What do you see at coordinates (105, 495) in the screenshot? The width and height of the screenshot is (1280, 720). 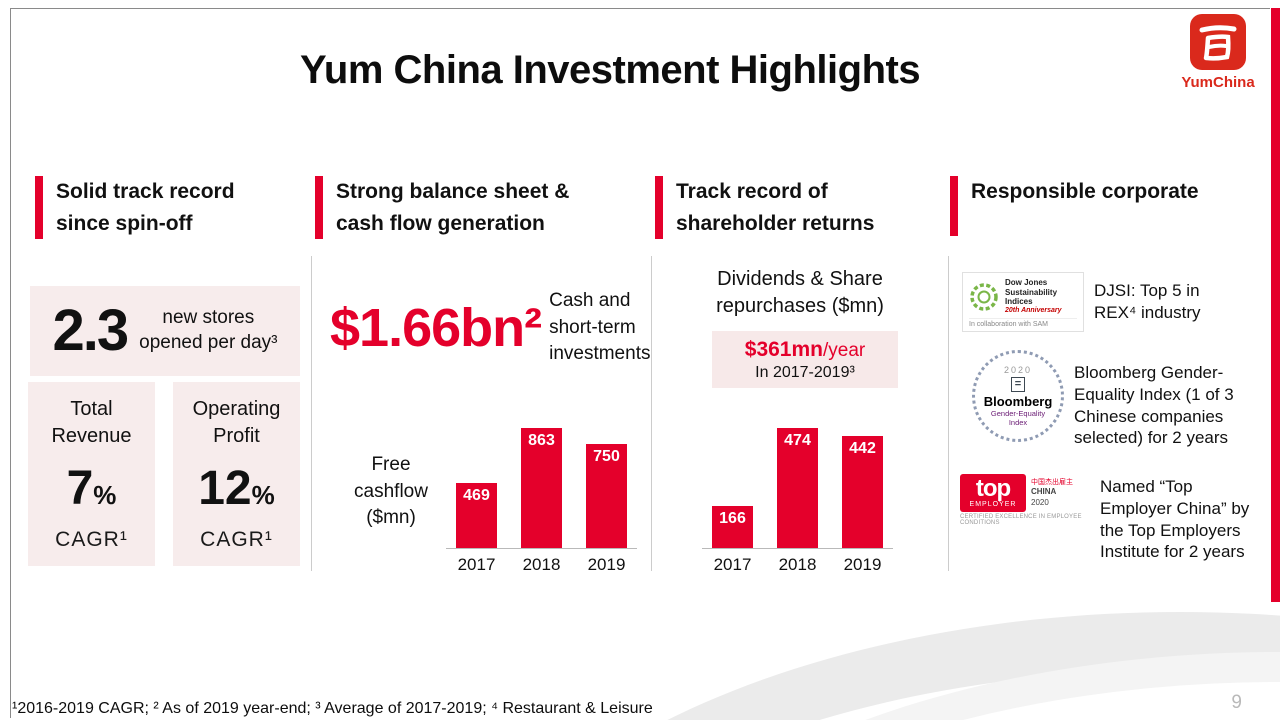 I see `revenue-unit: %` at bounding box center [105, 495].